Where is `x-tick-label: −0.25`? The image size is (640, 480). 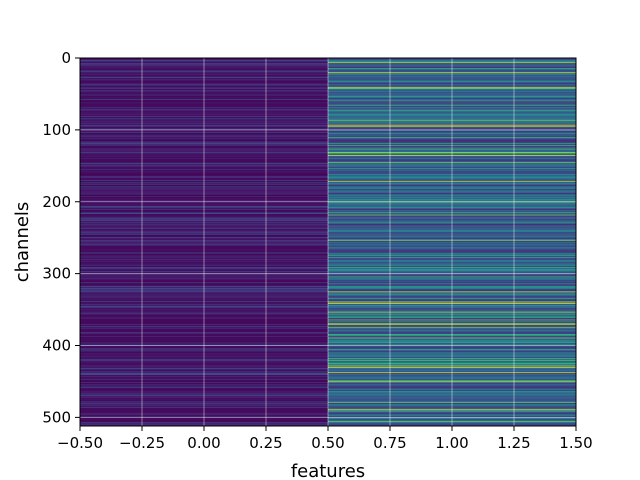 x-tick-label: −0.25 is located at coordinates (142, 443).